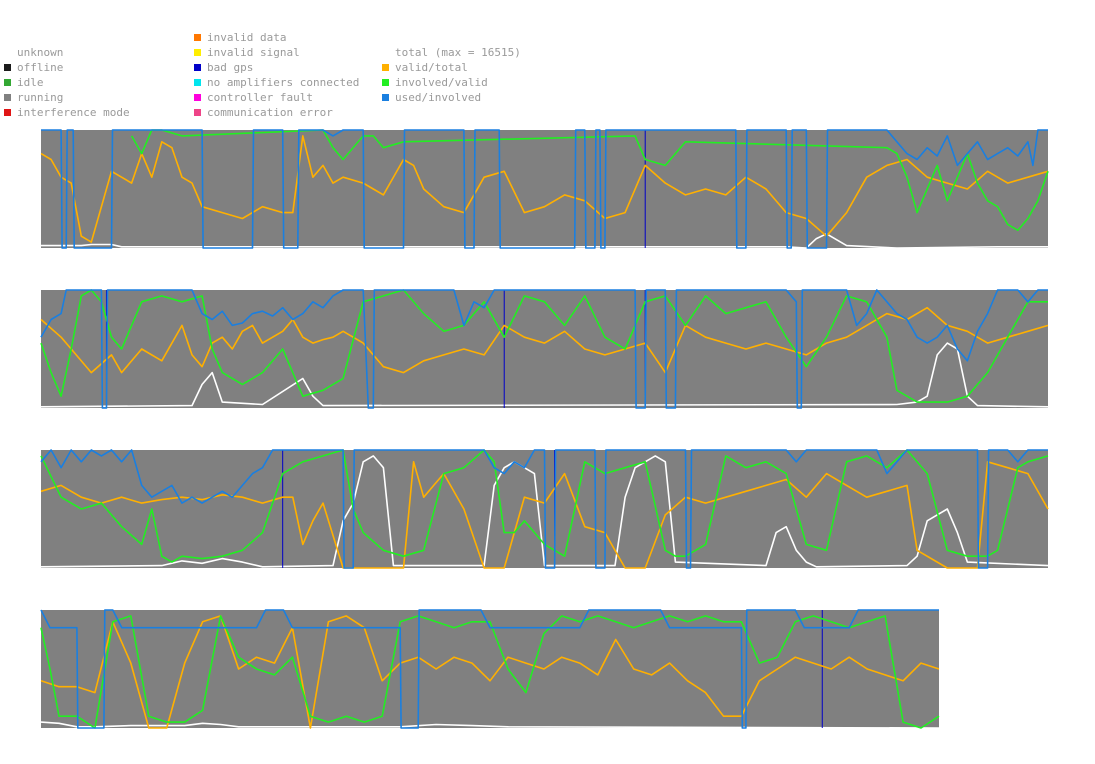 This screenshot has width=1095, height=764. Describe the element at coordinates (385, 82) in the screenshot. I see `legend-swatch-involved-valid` at that location.